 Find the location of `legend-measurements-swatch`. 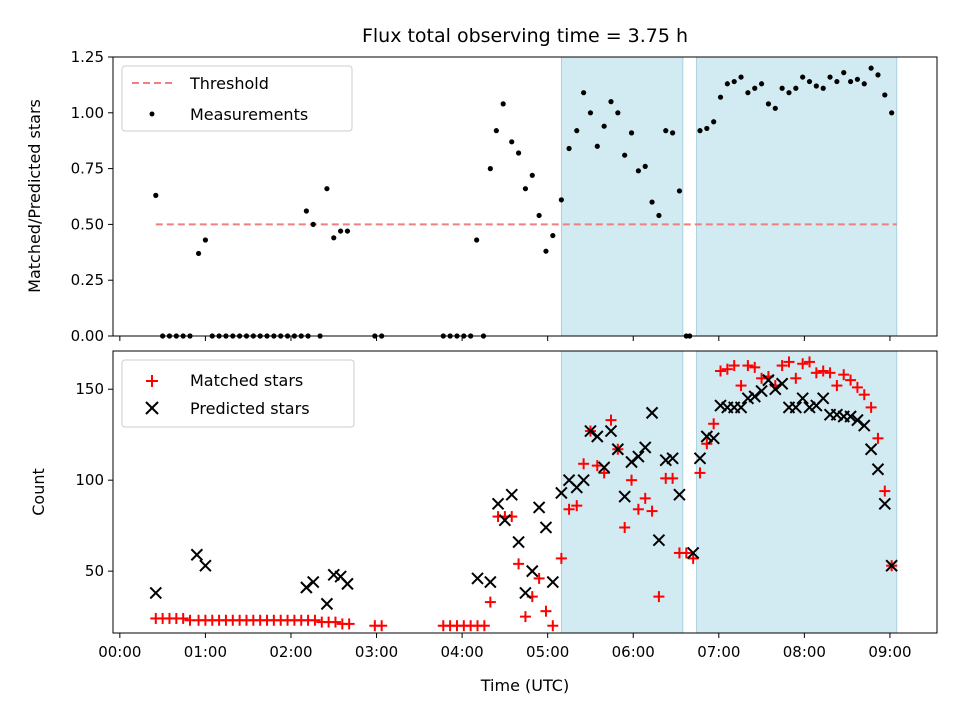

legend-measurements-swatch is located at coordinates (152, 114).